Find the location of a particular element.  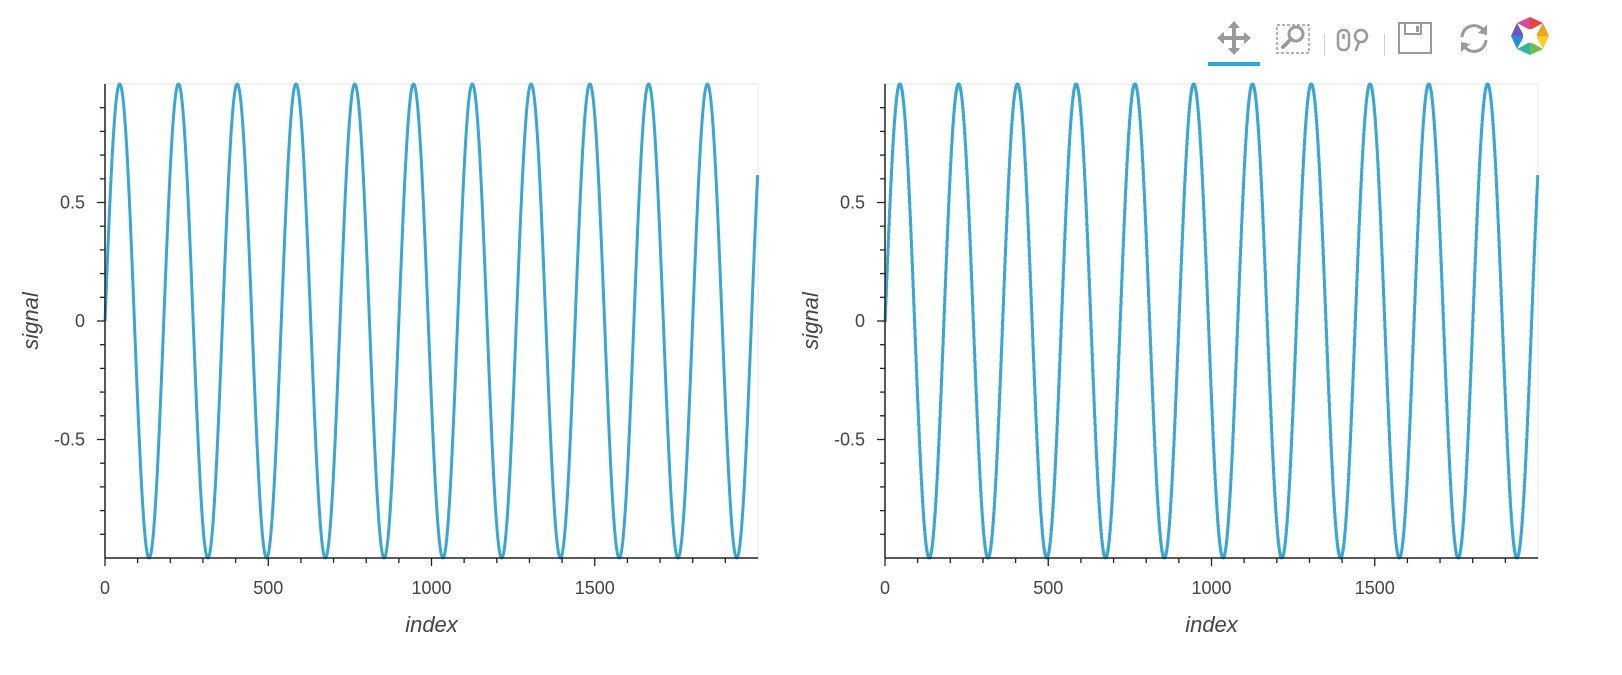

box-zoom-tool is located at coordinates (1294, 38).